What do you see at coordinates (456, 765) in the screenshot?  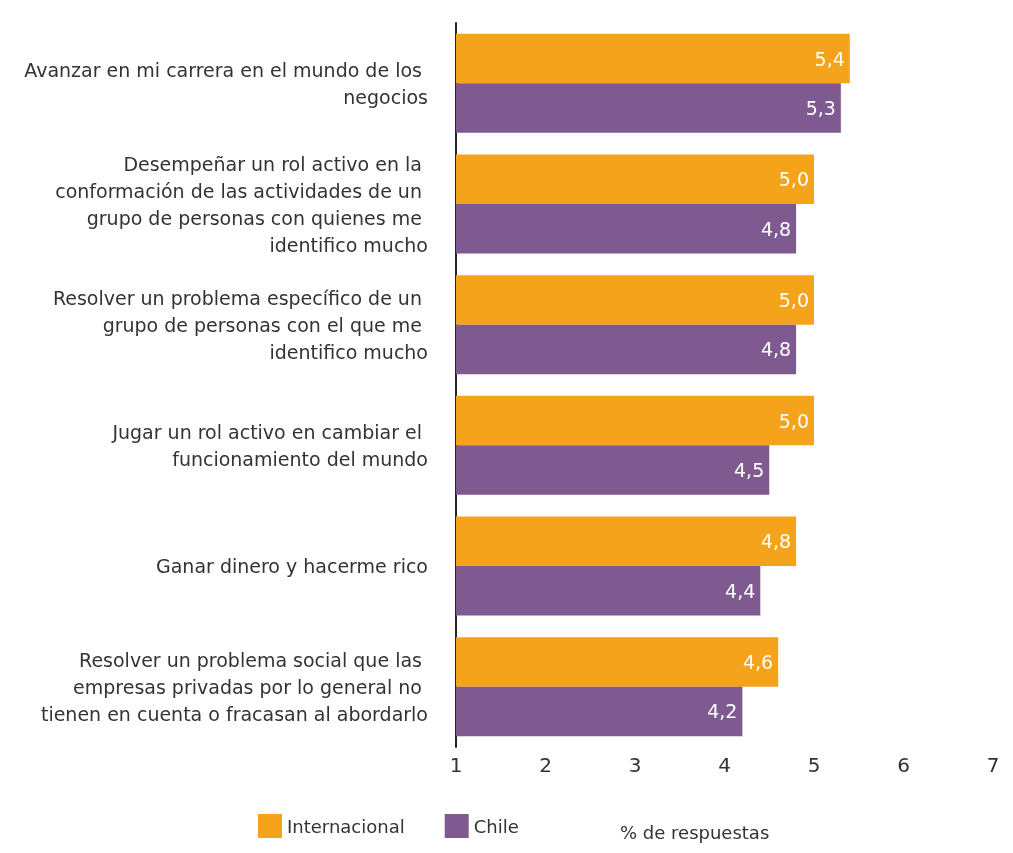 I see `x-tick-label: 1` at bounding box center [456, 765].